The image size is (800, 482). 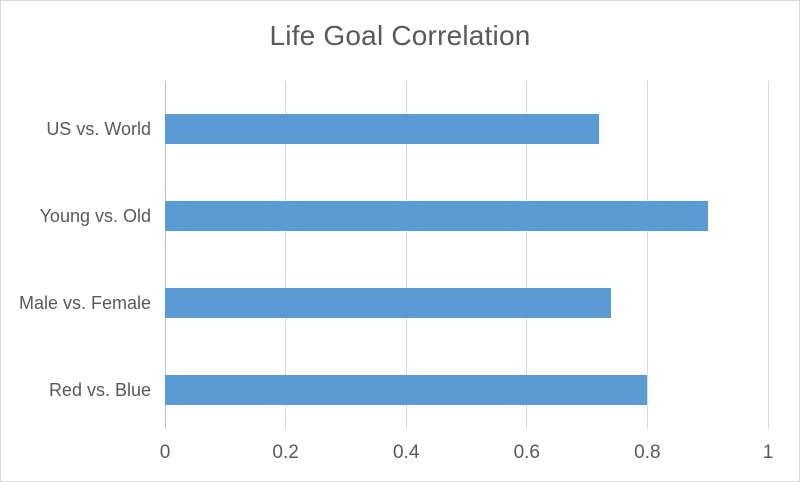 I want to click on x-tick-label: 1, so click(x=768, y=452).